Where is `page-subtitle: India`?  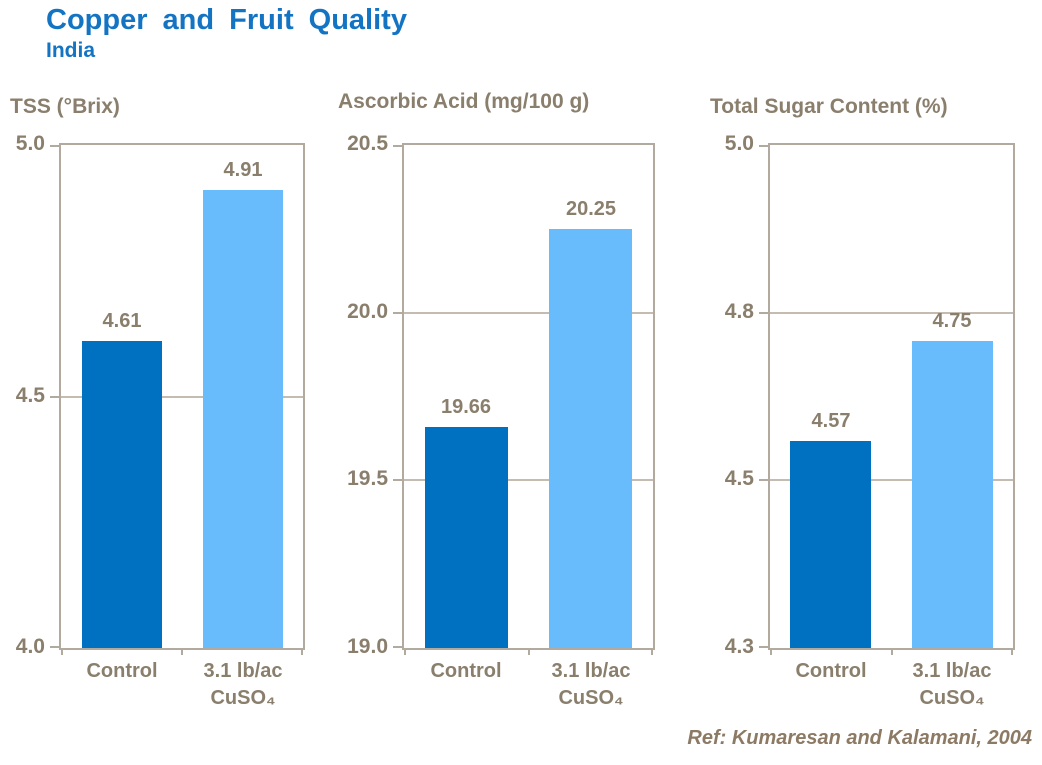
page-subtitle: India is located at coordinates (71, 50).